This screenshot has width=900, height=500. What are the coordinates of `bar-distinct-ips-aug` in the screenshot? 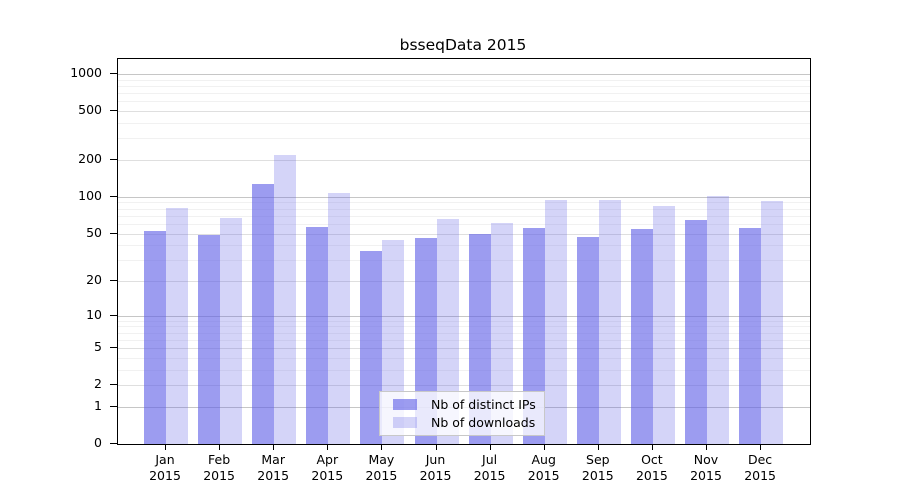 It's located at (533, 336).